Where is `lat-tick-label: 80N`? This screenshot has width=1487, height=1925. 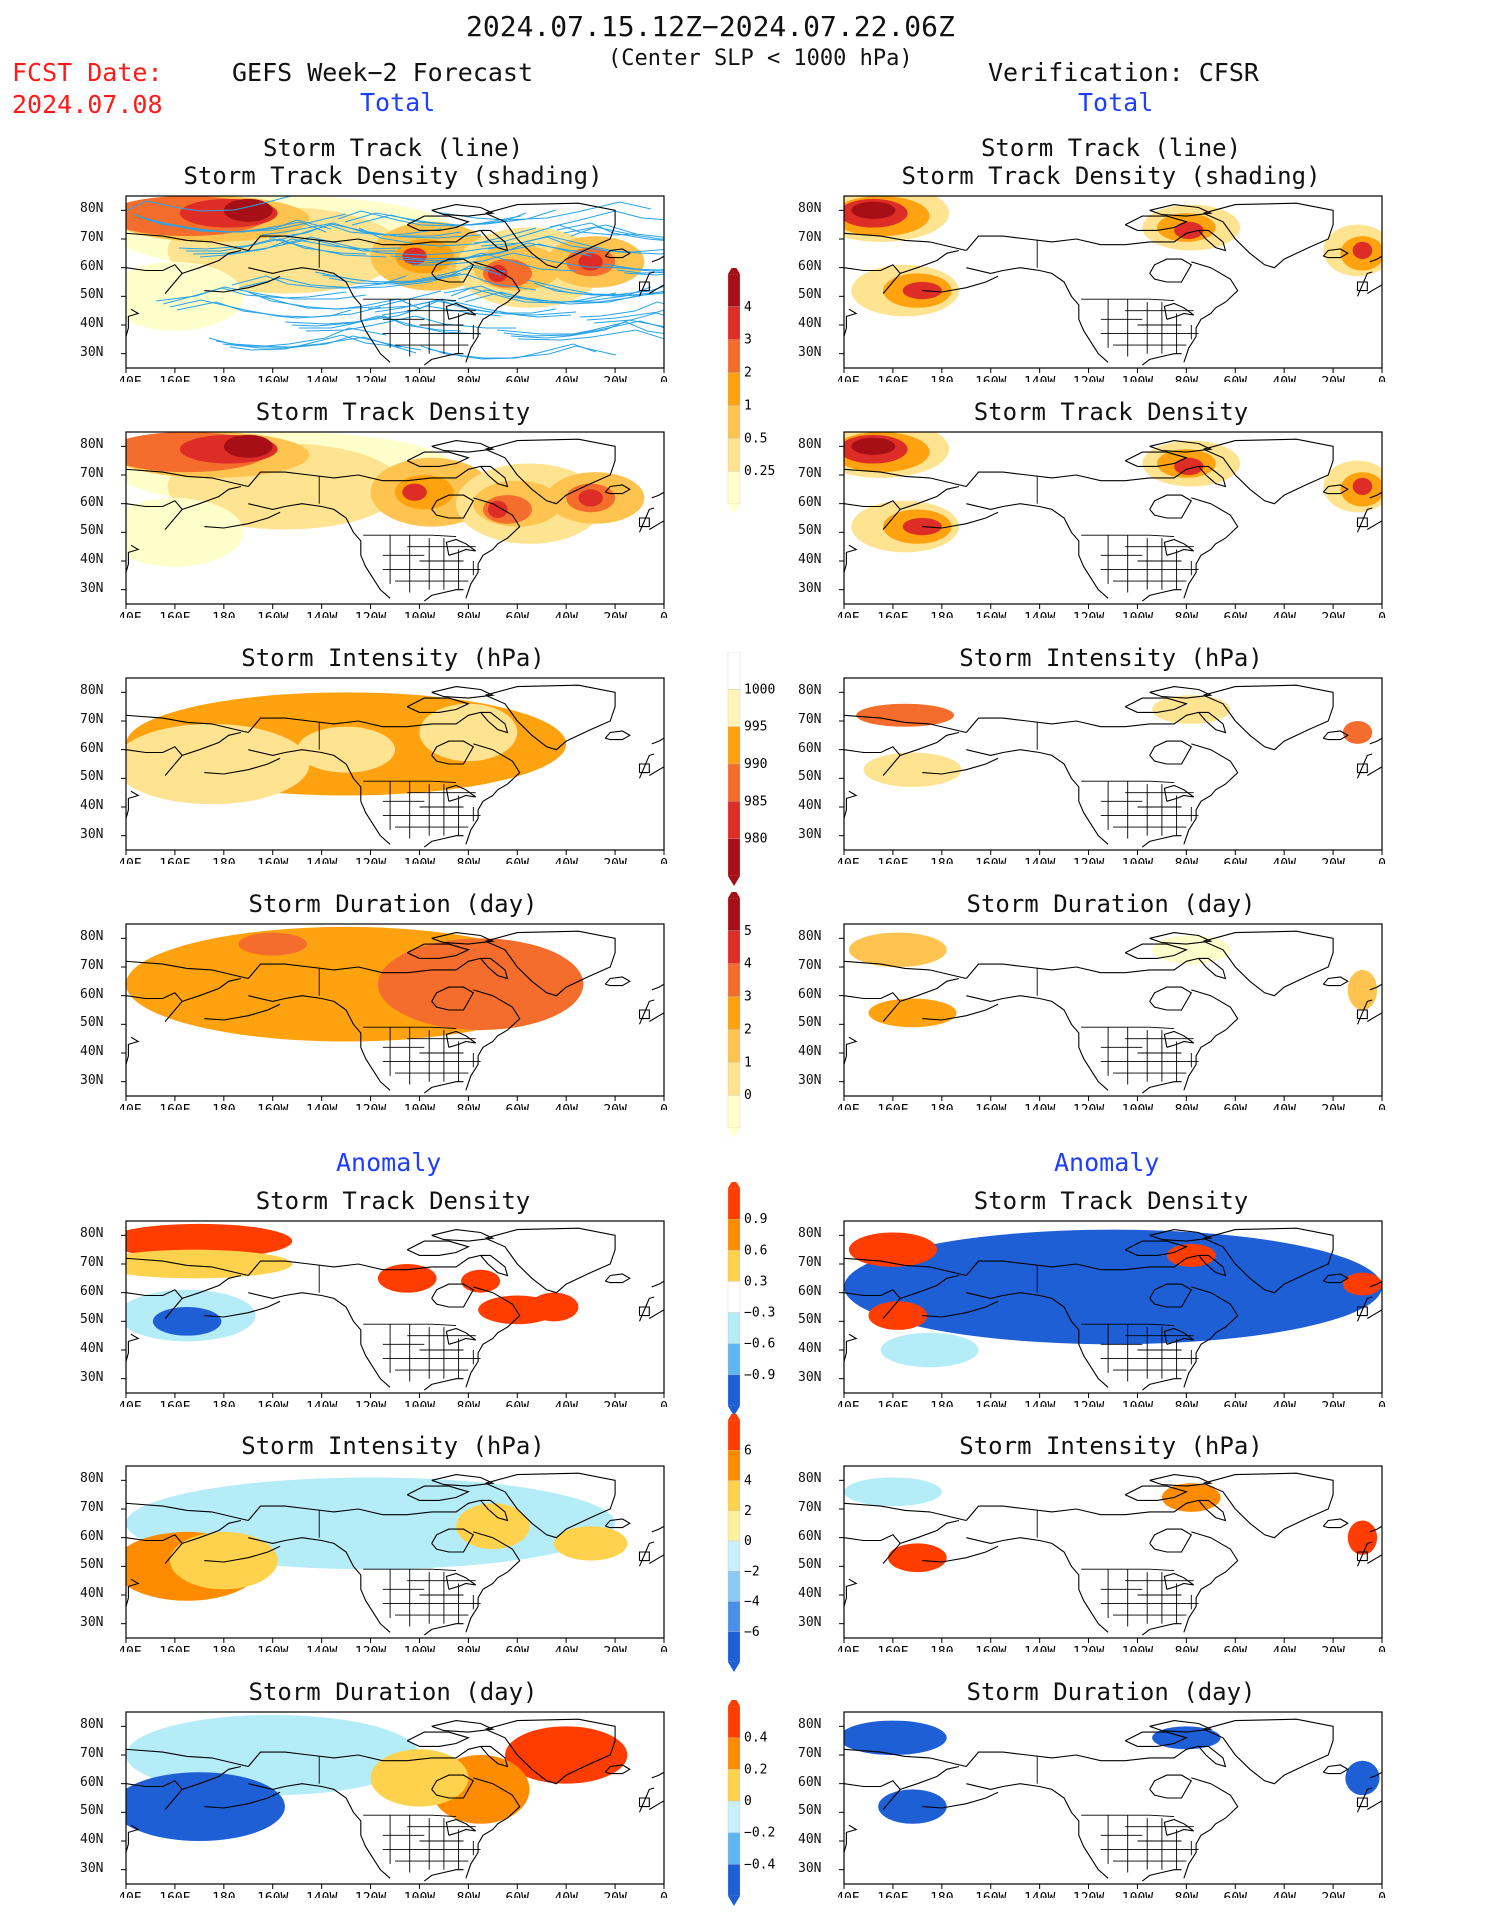
lat-tick-label: 80N is located at coordinates (810, 209).